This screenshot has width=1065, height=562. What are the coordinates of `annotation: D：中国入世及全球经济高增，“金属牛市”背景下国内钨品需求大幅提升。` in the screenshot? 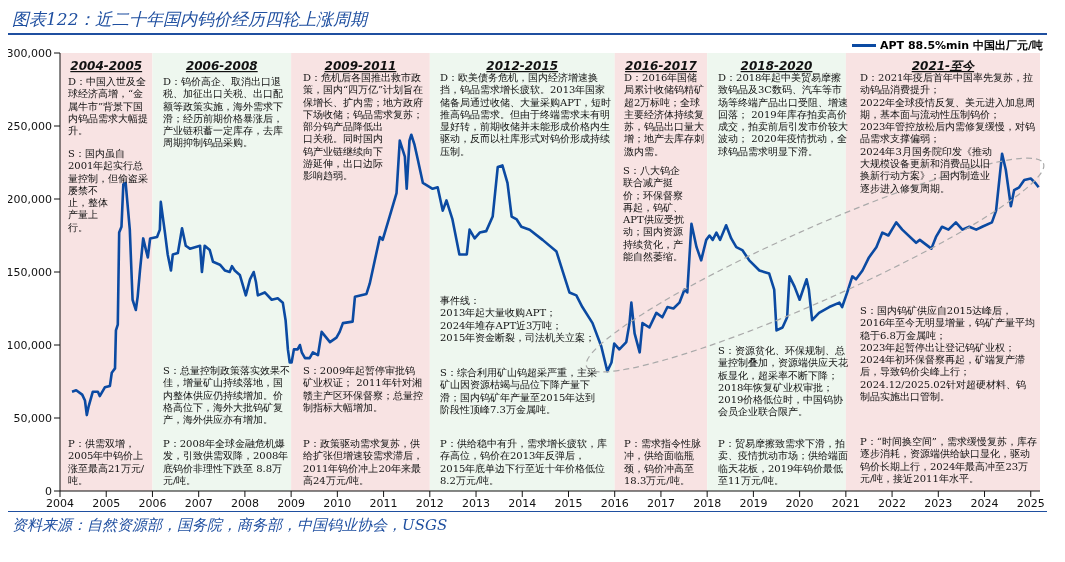 It's located at (108, 107).